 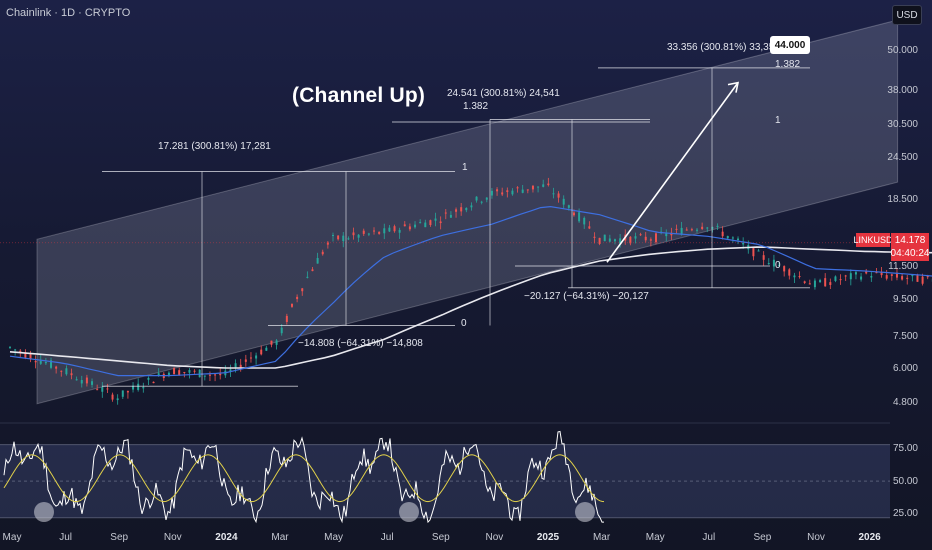 I want to click on time-axis-tick: 2025, so click(x=548, y=537).